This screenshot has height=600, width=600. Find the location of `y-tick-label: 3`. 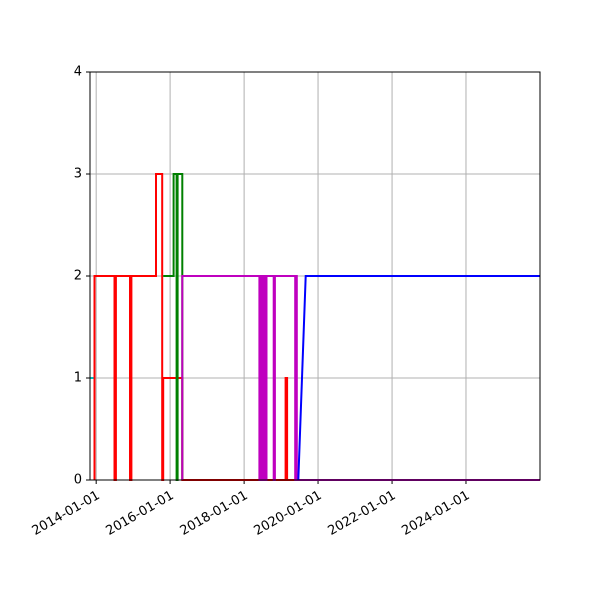

y-tick-label: 3 is located at coordinates (78, 174).